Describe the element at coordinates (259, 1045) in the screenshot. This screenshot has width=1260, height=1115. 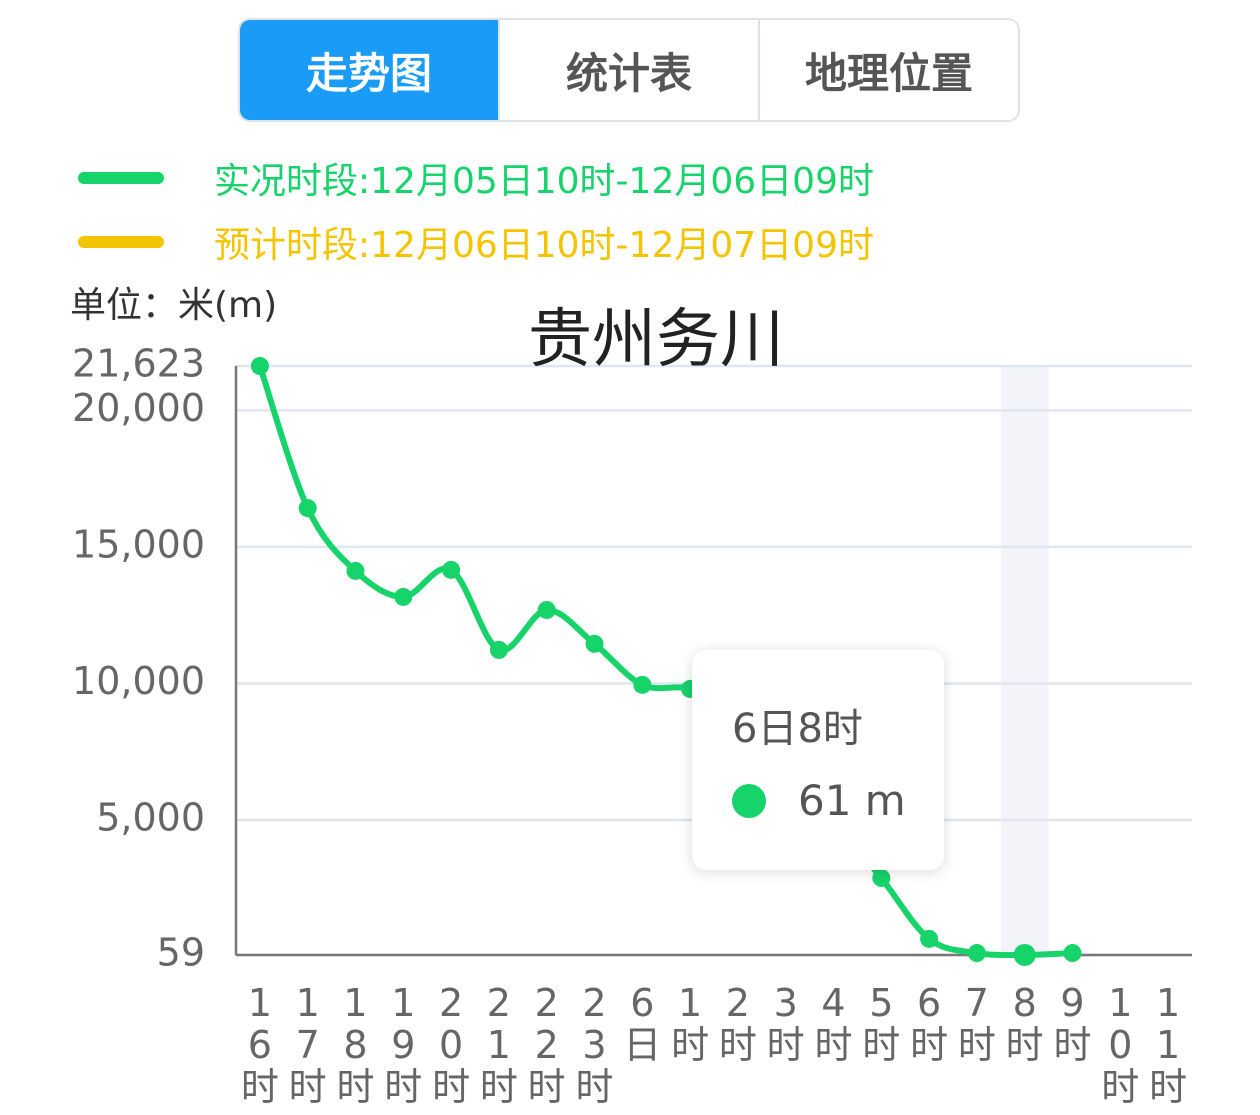
I see `x-tick-label: 16时` at that location.